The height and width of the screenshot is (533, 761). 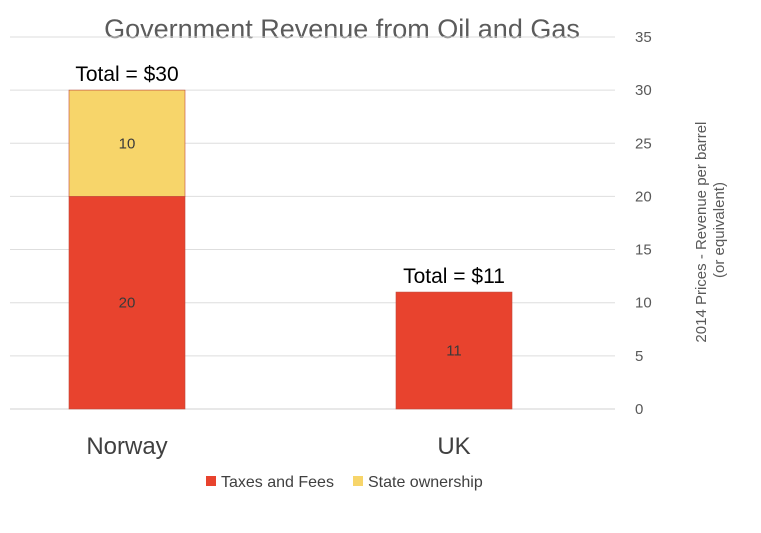 What do you see at coordinates (344, 482) in the screenshot?
I see `legend: Taxes and Fees State ownership` at bounding box center [344, 482].